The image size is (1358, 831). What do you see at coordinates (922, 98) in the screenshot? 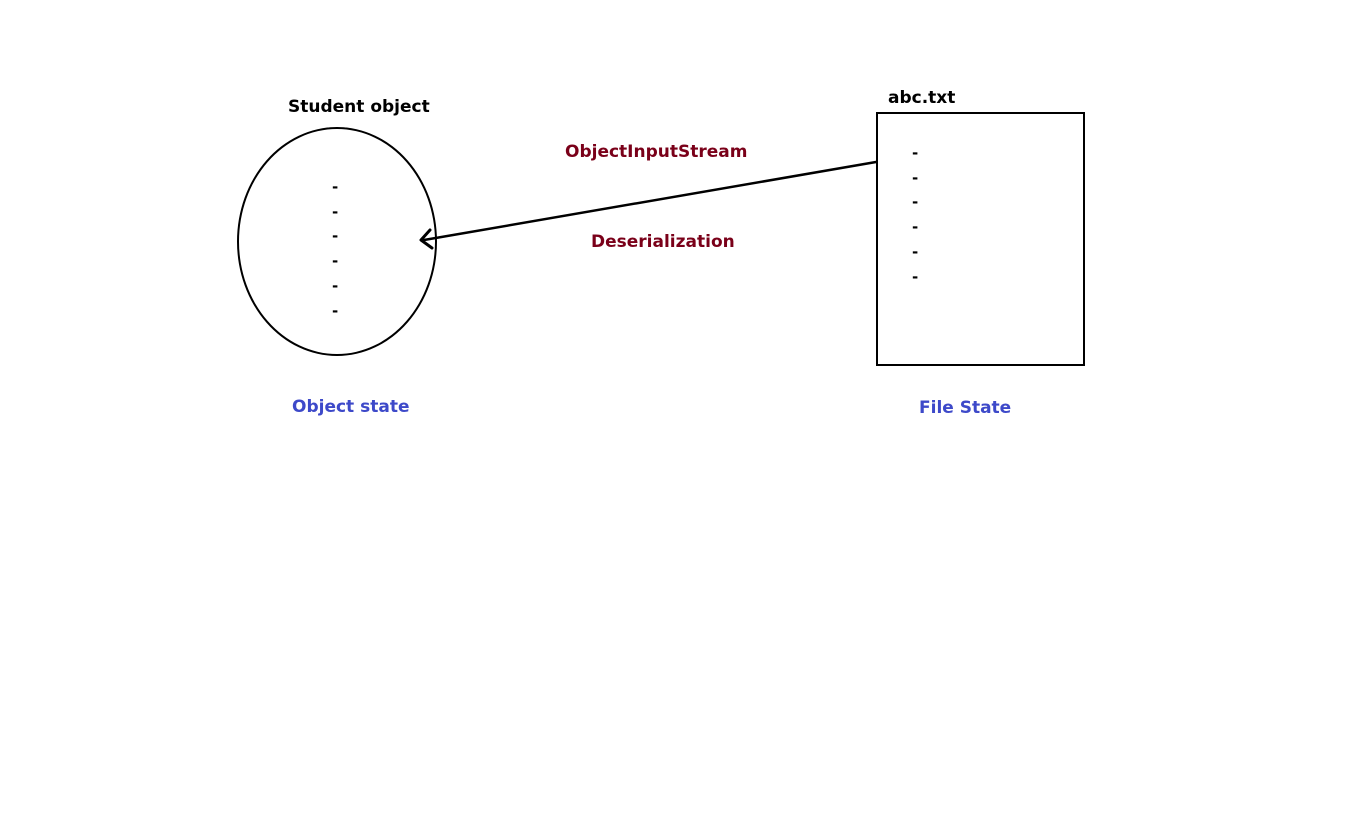
I see `file-title: abc.txt` at bounding box center [922, 98].